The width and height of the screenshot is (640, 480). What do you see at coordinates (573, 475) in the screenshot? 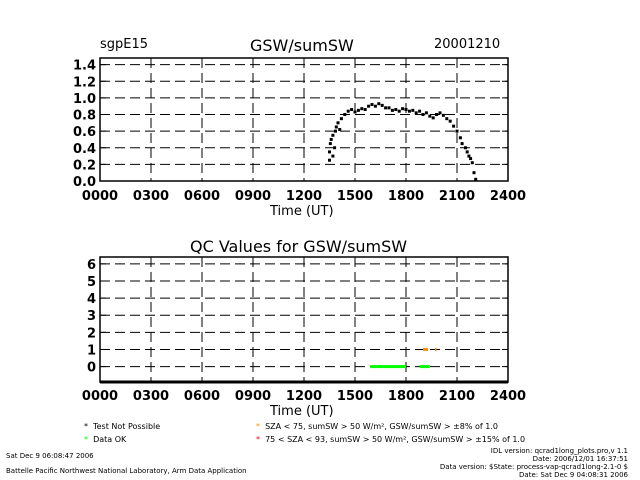
I see `data-date: Date: Sat Dec 9 04:08:31 2006` at bounding box center [573, 475].